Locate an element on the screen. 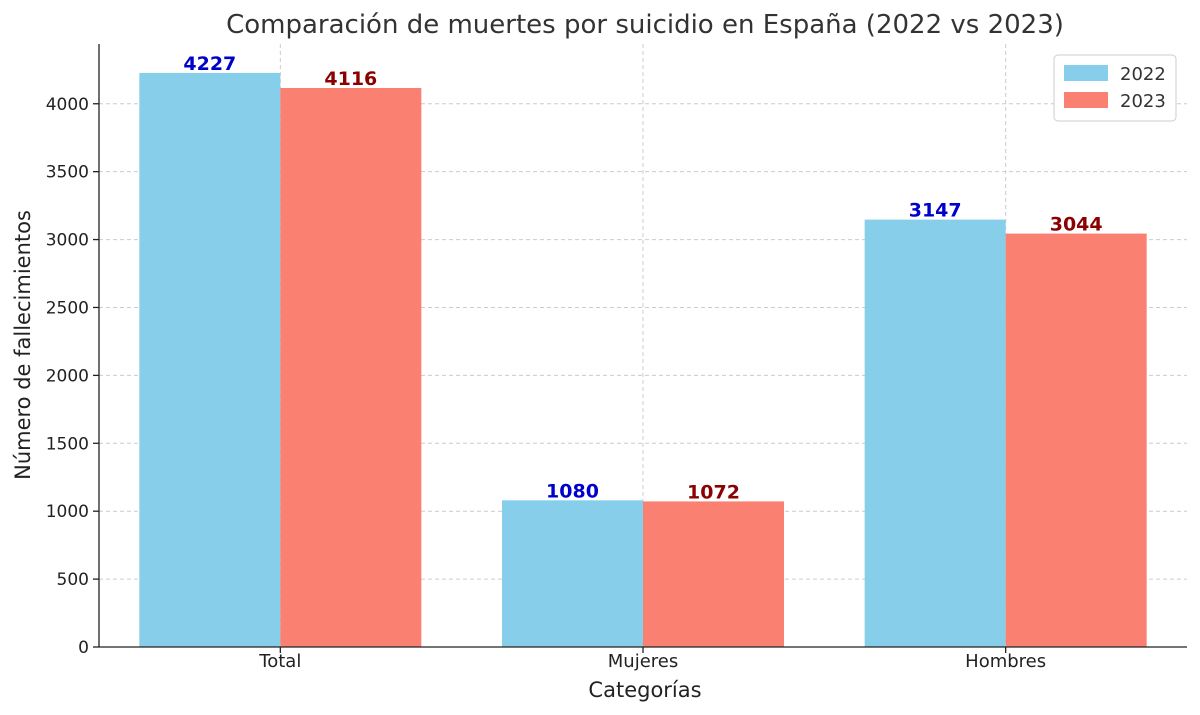 The image size is (1200, 715). y-tick-label: 4000 is located at coordinates (67, 105).